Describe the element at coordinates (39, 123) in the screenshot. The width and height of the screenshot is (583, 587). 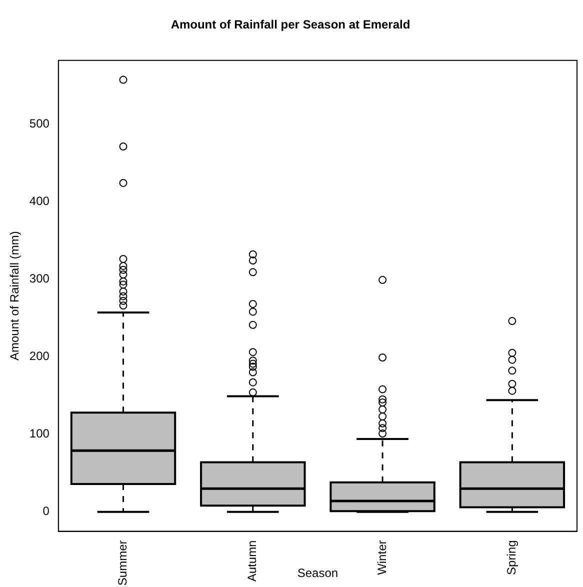
I see `y-tick-label: 500` at that location.